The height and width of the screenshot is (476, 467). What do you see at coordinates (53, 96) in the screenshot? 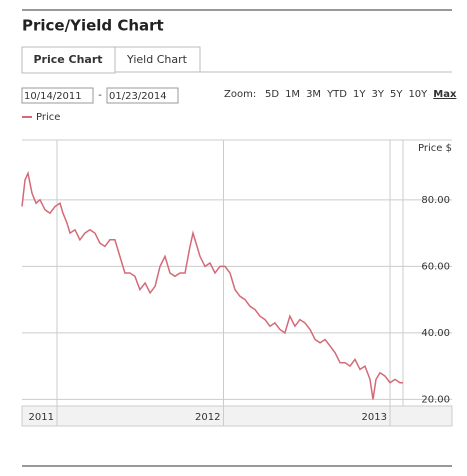
I see `date-start: 10/14/2011` at bounding box center [53, 96].